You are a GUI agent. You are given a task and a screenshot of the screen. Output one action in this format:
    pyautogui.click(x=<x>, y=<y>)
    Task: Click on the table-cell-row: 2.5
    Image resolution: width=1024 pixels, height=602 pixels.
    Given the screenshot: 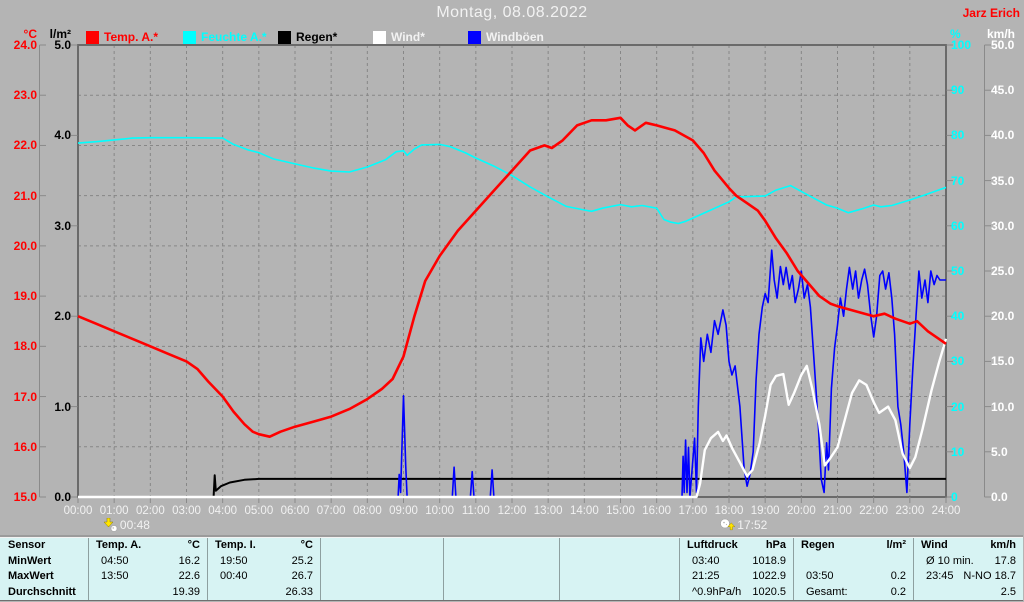 What is the action you would take?
    pyautogui.click(x=968, y=593)
    